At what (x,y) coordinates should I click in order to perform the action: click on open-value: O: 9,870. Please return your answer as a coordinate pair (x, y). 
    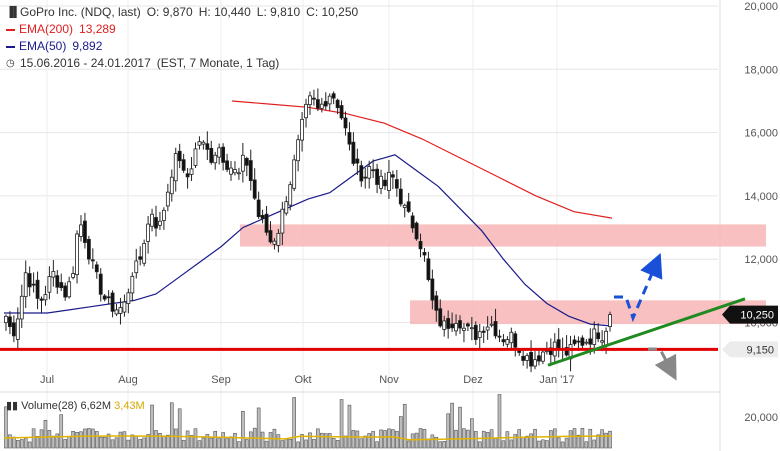
    Looking at the image, I should click on (169, 12).